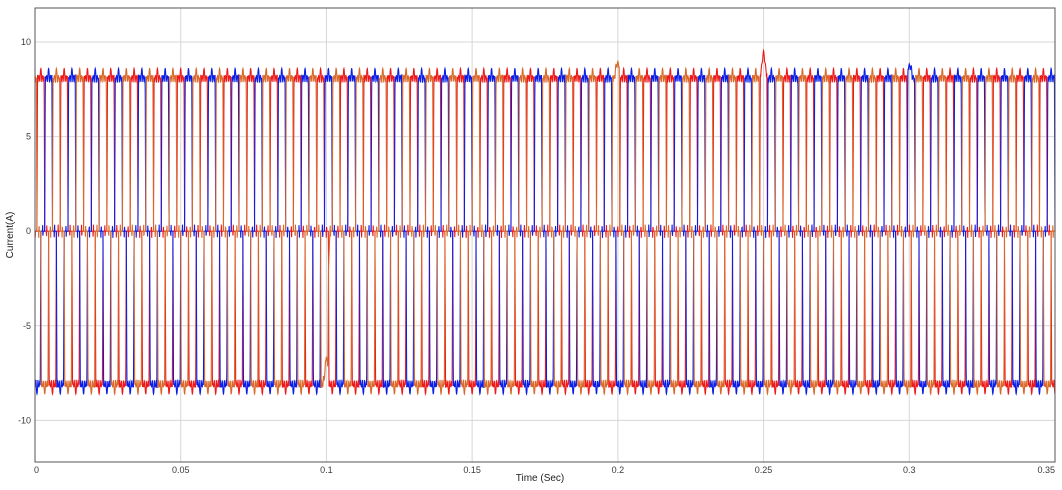 Image resolution: width=1062 pixels, height=490 pixels. Describe the element at coordinates (540, 478) in the screenshot. I see `x-axis-label: Time (Sec)` at that location.